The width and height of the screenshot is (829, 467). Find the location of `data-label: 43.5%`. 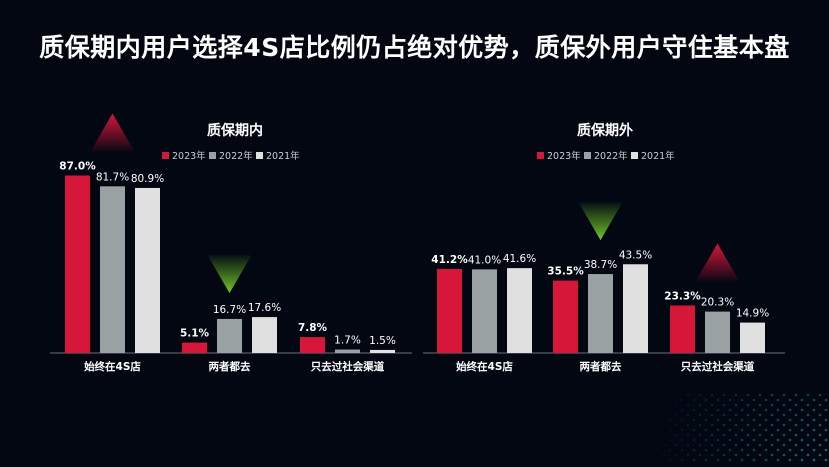

data-label: 43.5% is located at coordinates (635, 255).